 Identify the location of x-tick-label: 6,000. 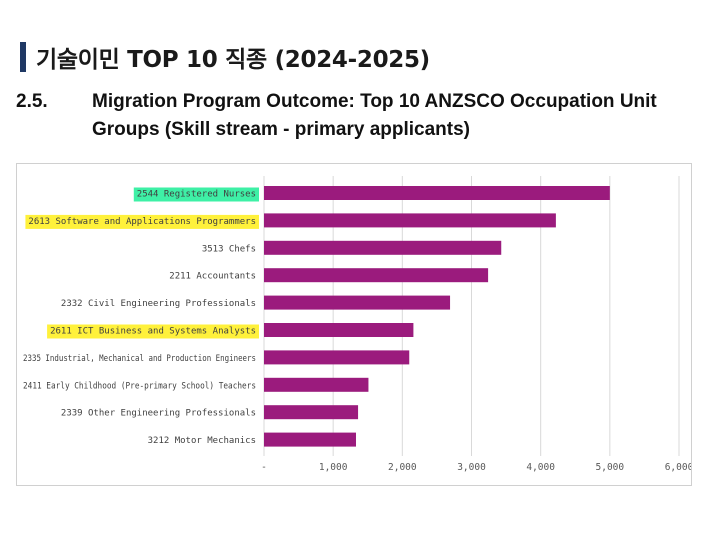
(678, 467).